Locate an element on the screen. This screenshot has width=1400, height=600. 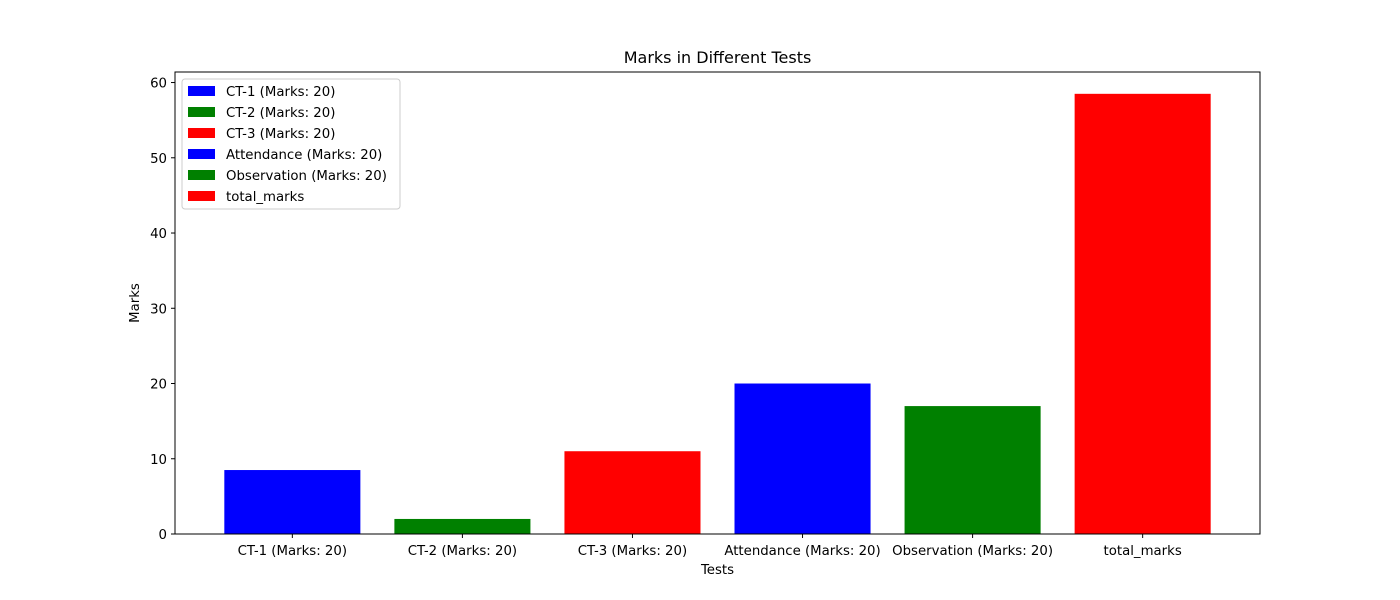
chart-title: Marks in Different Tests is located at coordinates (718, 57).